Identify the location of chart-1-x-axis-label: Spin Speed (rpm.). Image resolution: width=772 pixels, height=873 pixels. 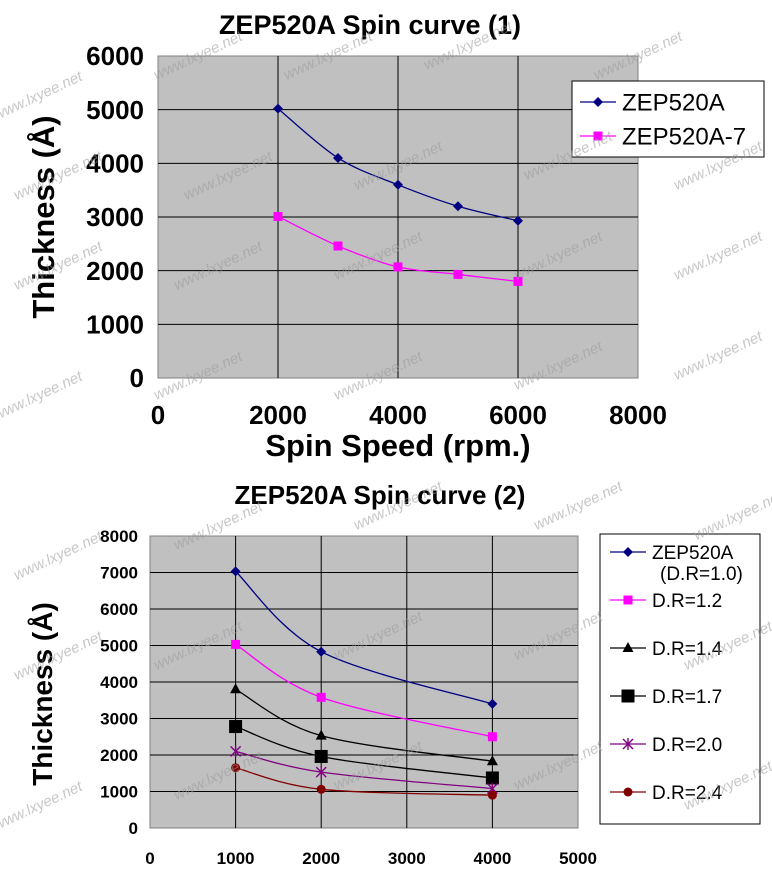
(397, 445).